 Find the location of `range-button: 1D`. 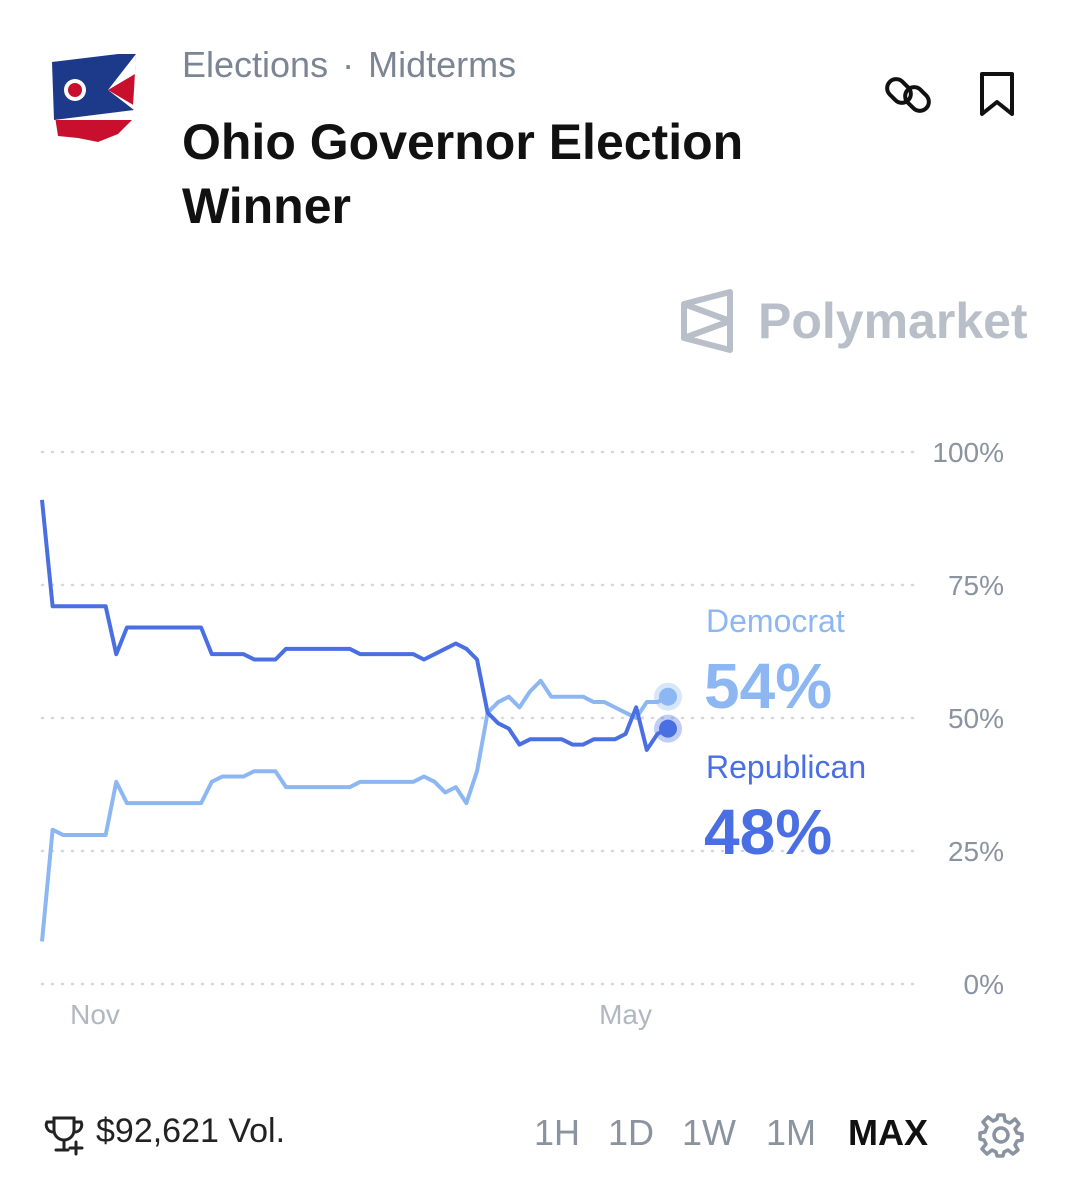

range-button: 1D is located at coordinates (631, 1132).